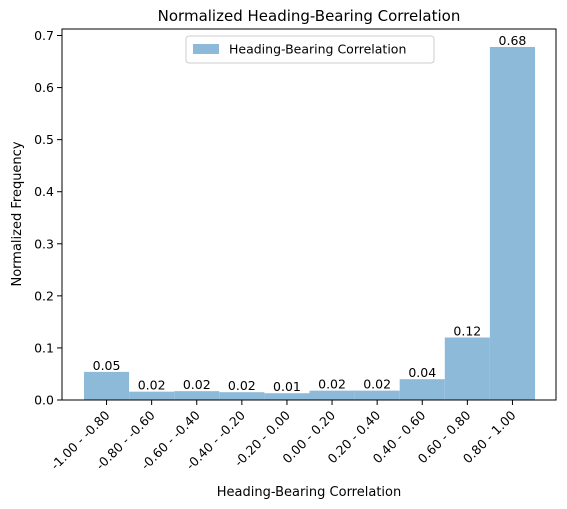  Describe the element at coordinates (206, 49) in the screenshot. I see `legend-swatch` at that location.